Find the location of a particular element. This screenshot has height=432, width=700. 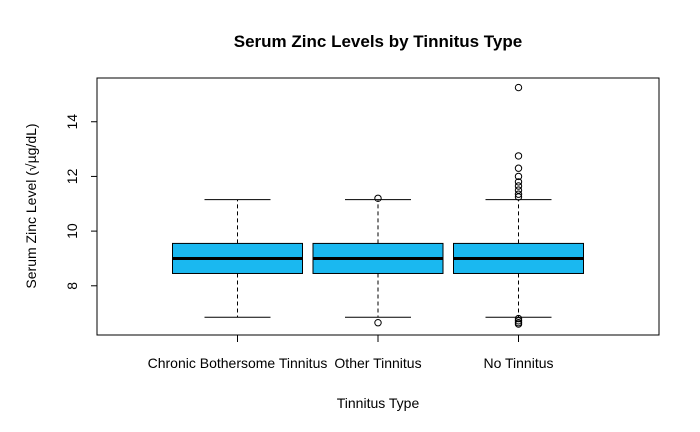

y-label-suffix: ) is located at coordinates (31, 125).